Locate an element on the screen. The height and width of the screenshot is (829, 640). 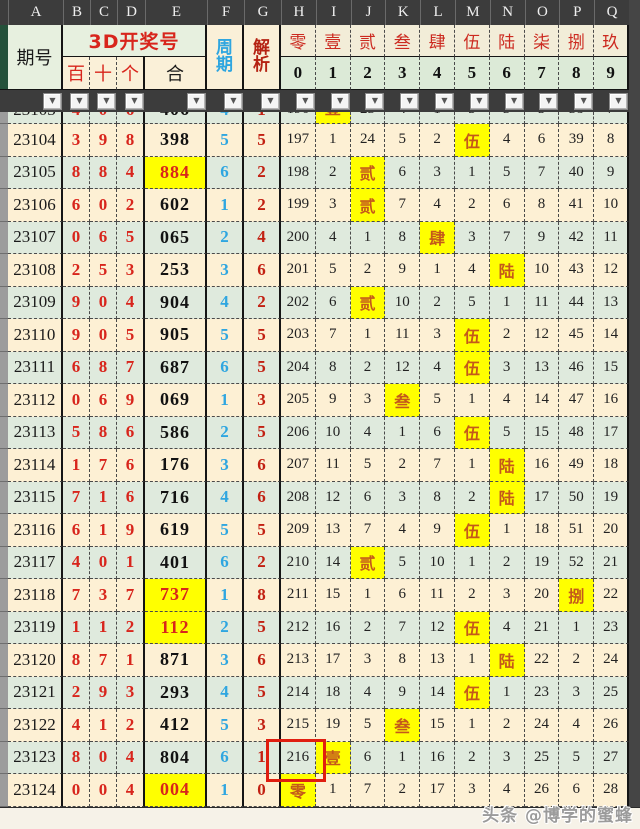
cell-miss-count-7: 18 is located at coordinates (542, 530).